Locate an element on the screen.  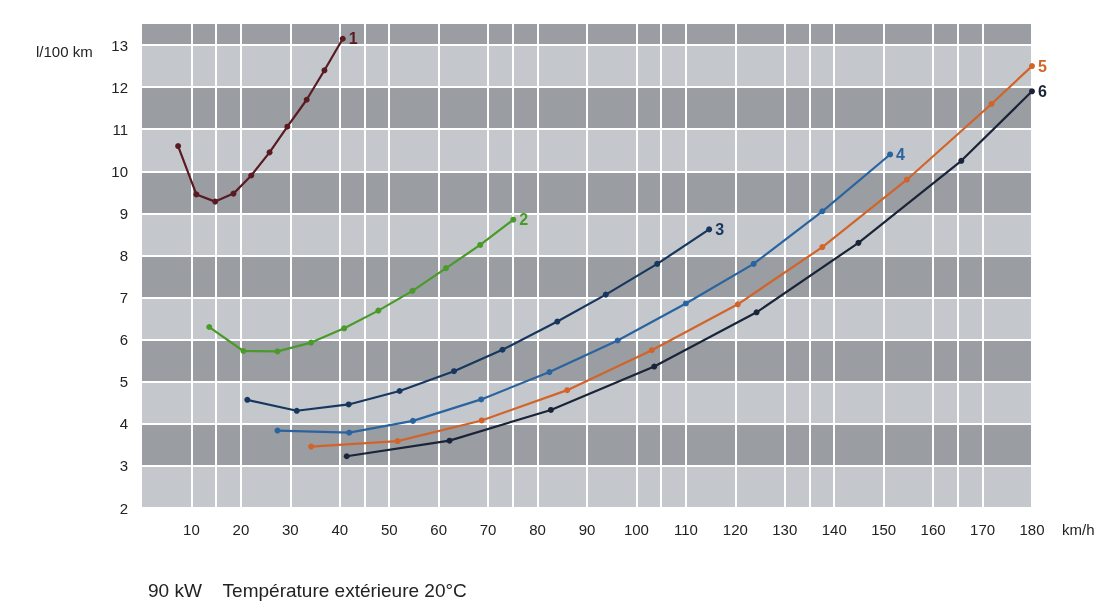
y-tick-label: 4 is located at coordinates (123, 424).